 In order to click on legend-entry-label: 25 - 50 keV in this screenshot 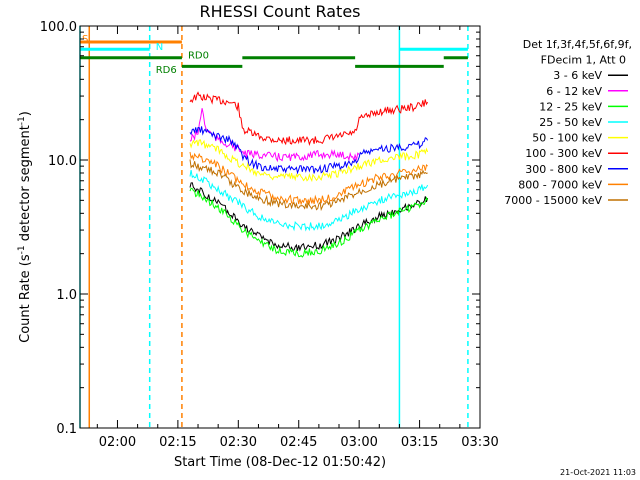, I will do `click(570, 122)`.